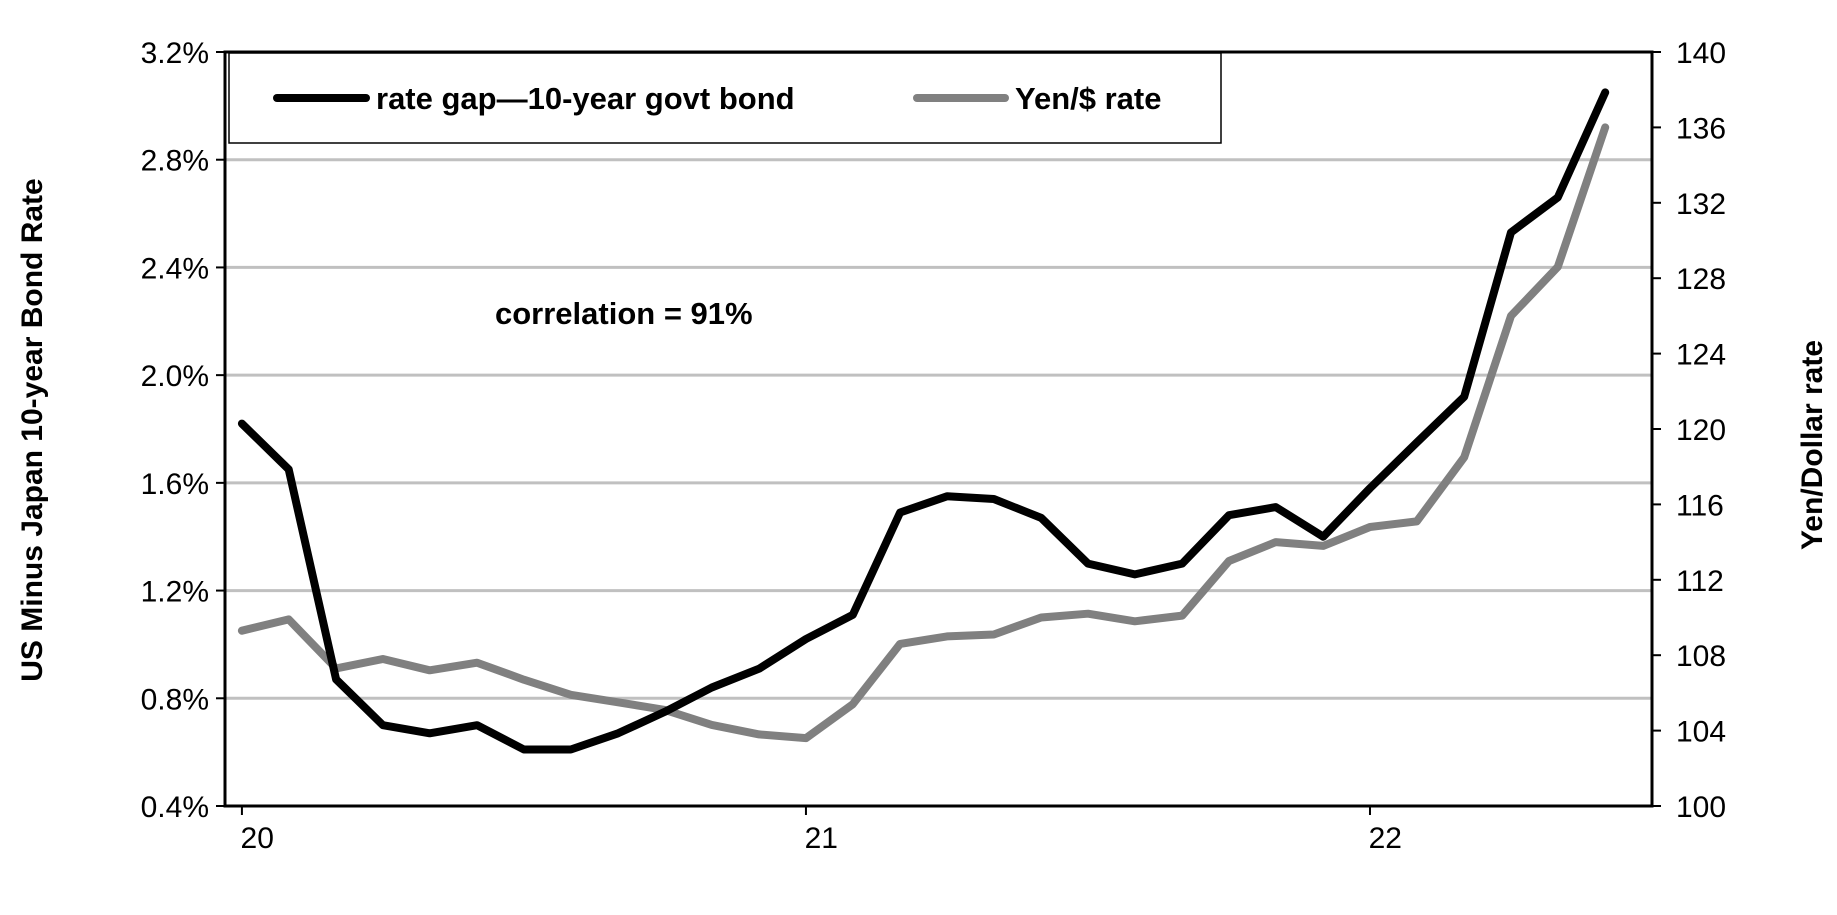 The width and height of the screenshot is (1837, 915). I want to click on legend-label-rate-gap: rate gap—10-year govt bond, so click(585, 98).